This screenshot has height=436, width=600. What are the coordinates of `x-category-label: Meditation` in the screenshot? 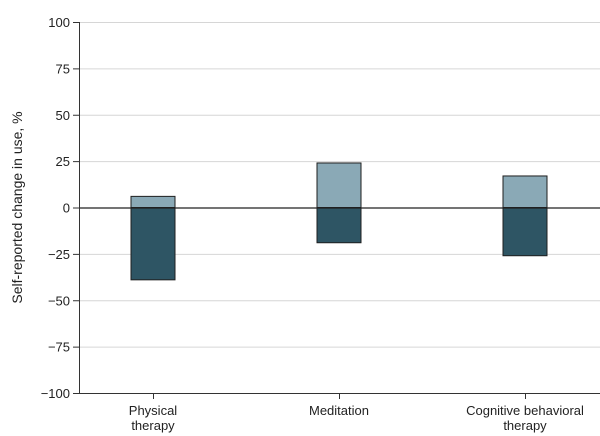 It's located at (339, 410).